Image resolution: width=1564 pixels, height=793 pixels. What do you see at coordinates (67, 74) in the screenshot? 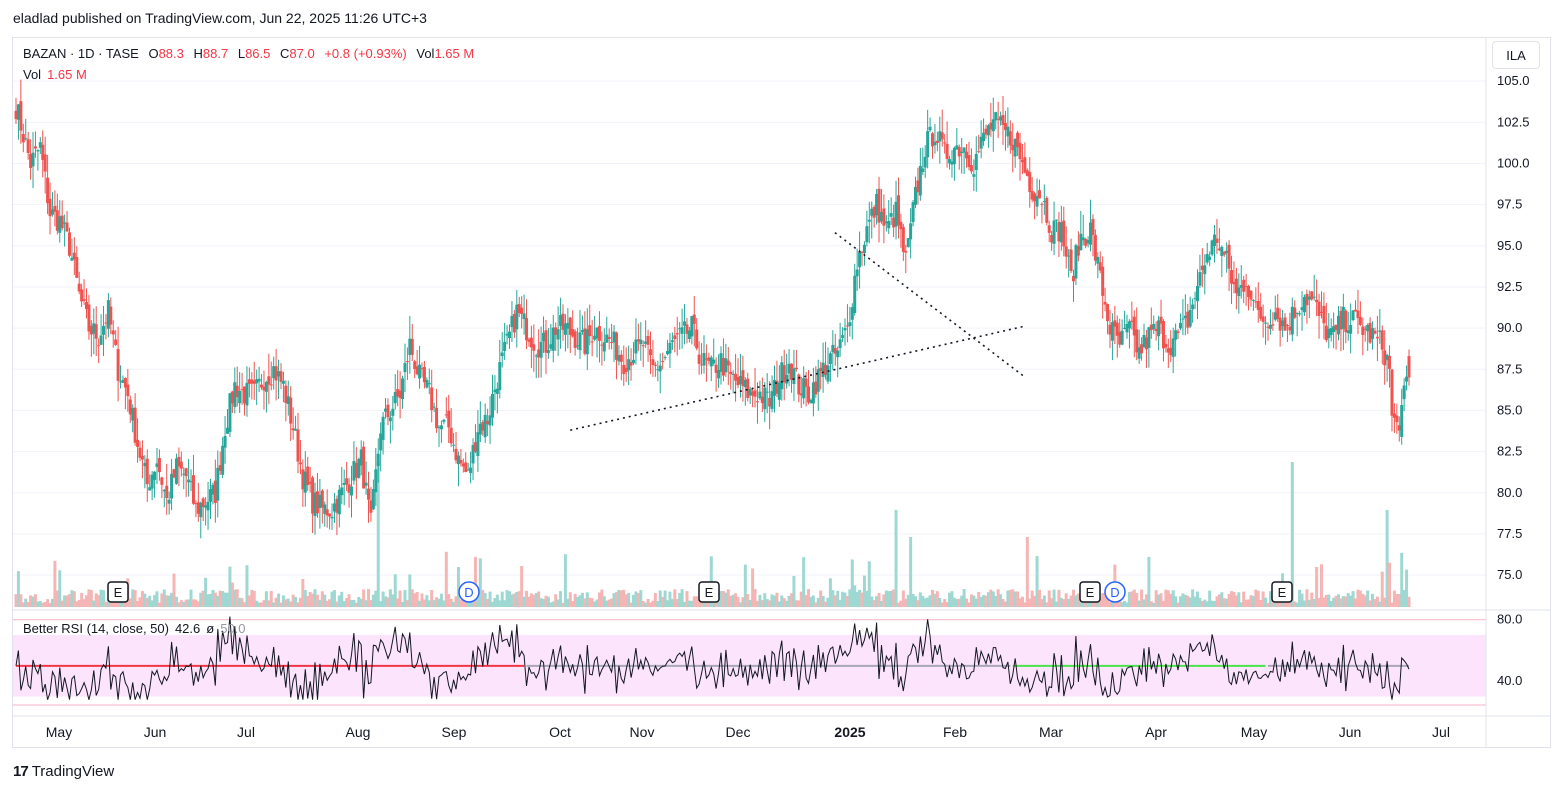
I see `volume-value: 1.65 M` at bounding box center [67, 74].